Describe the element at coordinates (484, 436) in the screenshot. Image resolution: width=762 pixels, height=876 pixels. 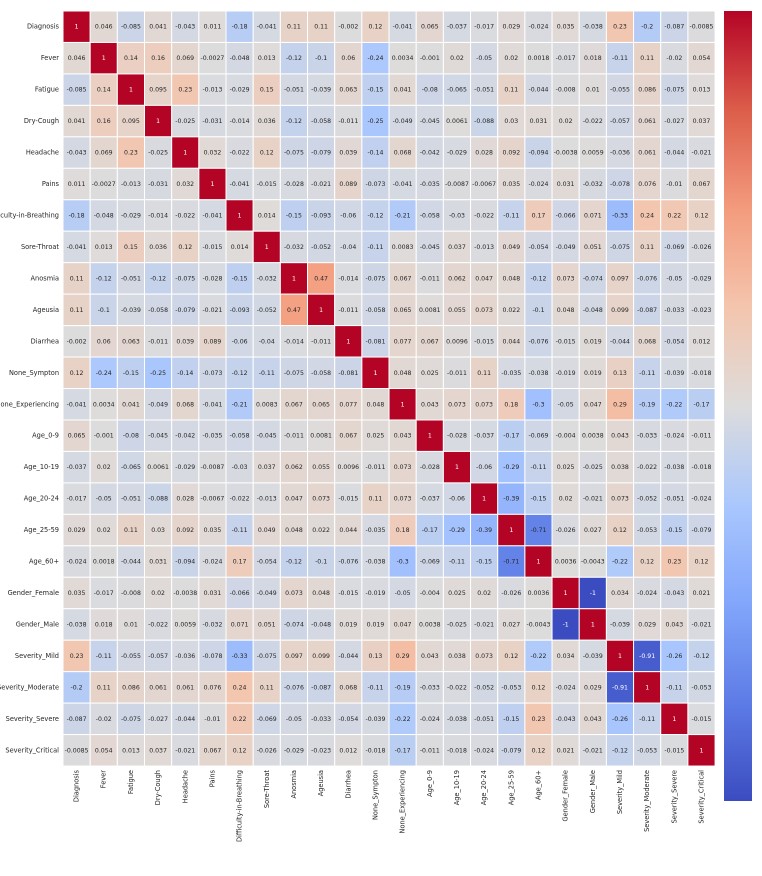
I see `heatmap-value-13-15: -0.037` at that location.